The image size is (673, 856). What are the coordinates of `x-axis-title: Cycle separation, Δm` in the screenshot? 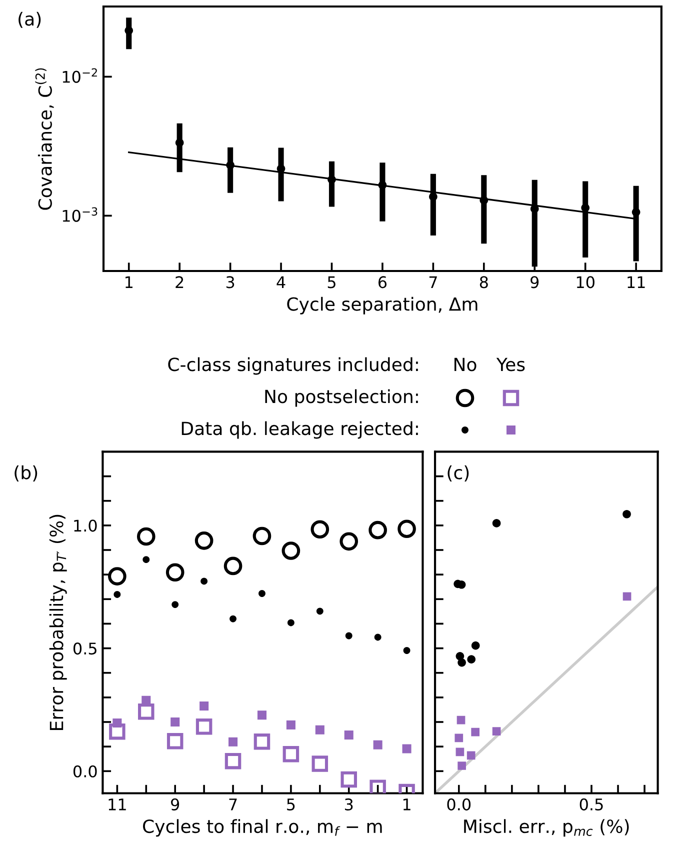 It's located at (382, 305).